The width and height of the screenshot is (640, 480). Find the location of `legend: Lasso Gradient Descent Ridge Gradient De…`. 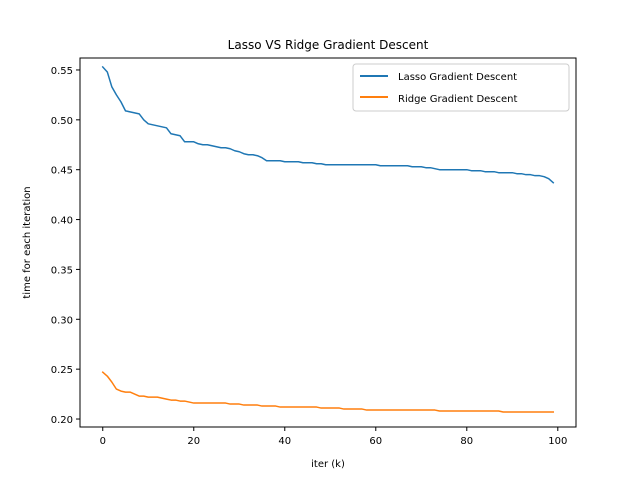

legend: Lasso Gradient Descent Ridge Gradient De… is located at coordinates (461, 87).